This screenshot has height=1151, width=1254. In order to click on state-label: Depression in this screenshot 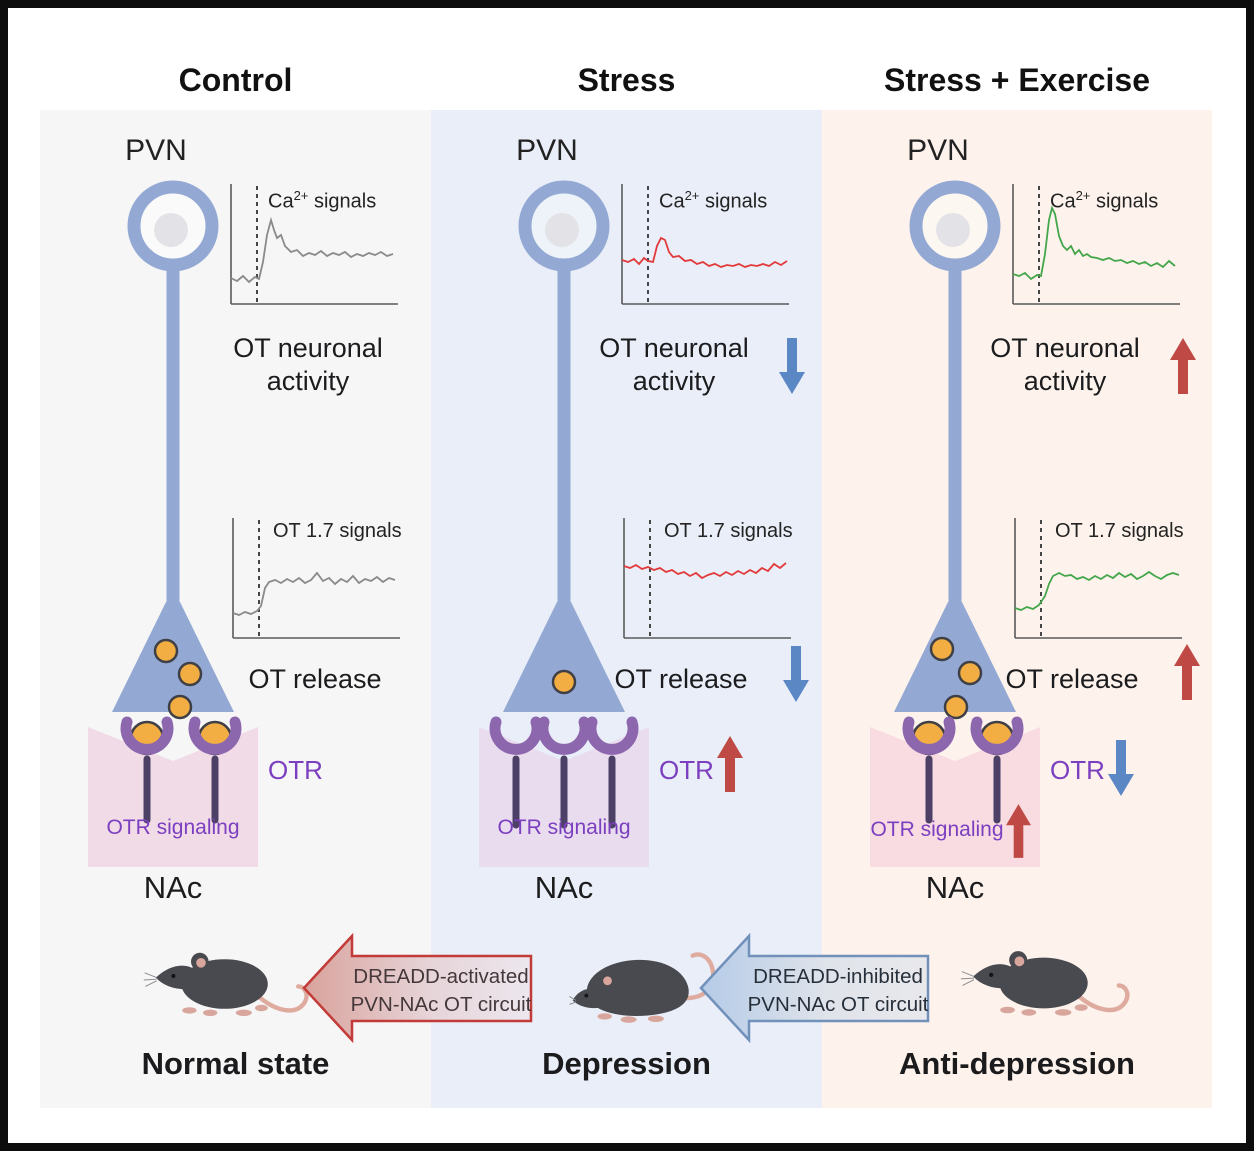, I will do `click(626, 1063)`.